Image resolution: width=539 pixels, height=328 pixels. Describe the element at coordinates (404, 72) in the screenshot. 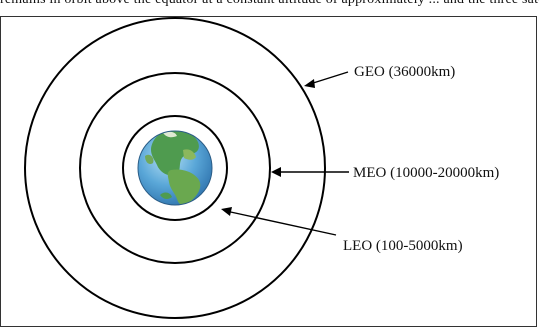

I see `geo-label: GEO (36000km)` at that location.